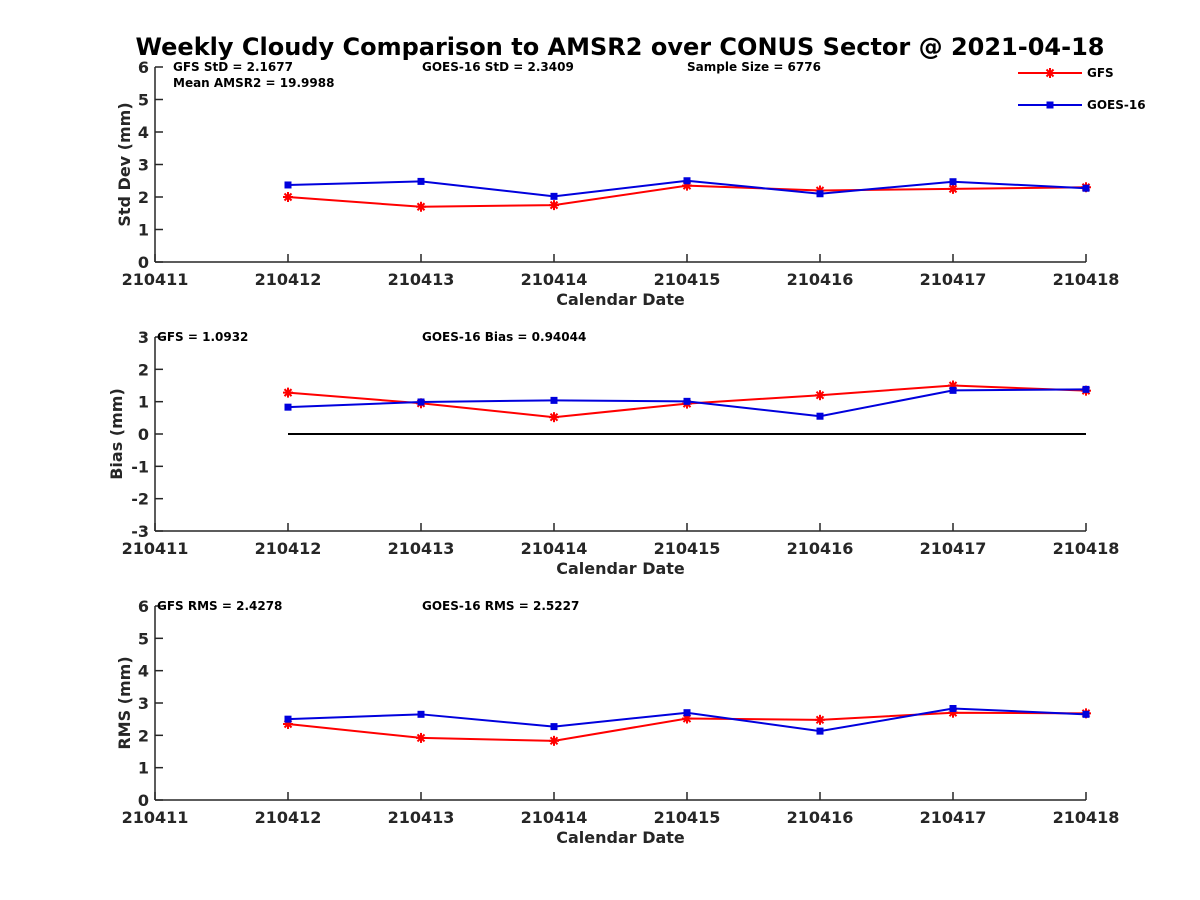 The height and width of the screenshot is (900, 1200). Describe the element at coordinates (504, 337) in the screenshot. I see `stat-annotation: GOES-16 Bias = 0.94044` at that location.